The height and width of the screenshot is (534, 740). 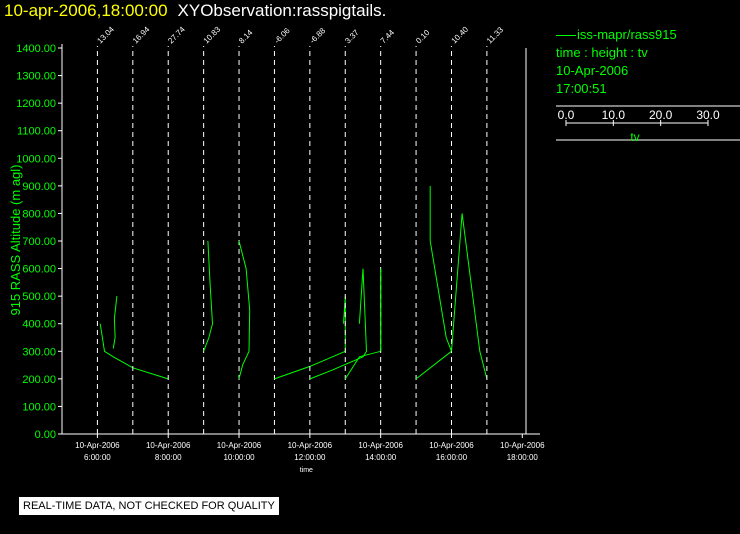 I want to click on legend-time: 17:00:51, so click(x=581, y=88).